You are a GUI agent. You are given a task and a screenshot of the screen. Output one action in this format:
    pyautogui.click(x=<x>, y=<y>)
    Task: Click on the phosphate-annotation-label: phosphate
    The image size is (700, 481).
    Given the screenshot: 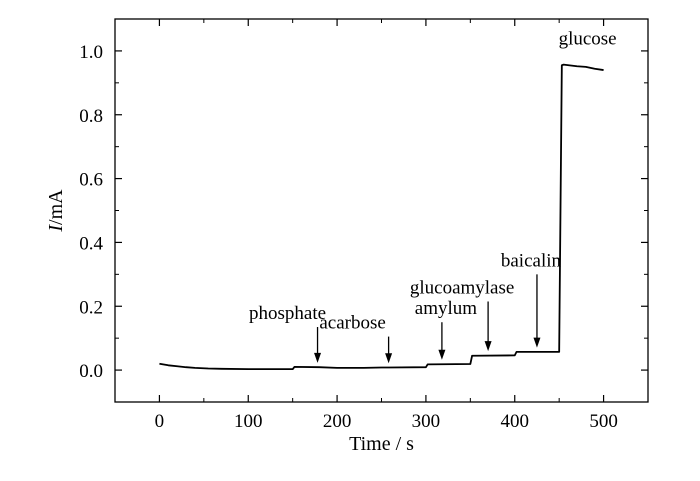 What is the action you would take?
    pyautogui.click(x=287, y=313)
    